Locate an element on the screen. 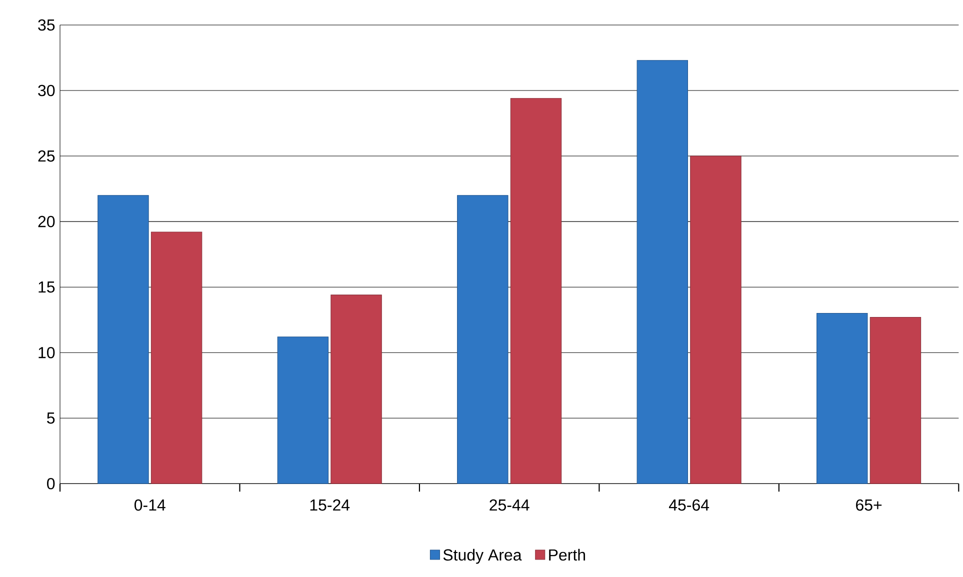 Image resolution: width=963 pixels, height=577 pixels. x-tick-label: 45-64 is located at coordinates (689, 505).